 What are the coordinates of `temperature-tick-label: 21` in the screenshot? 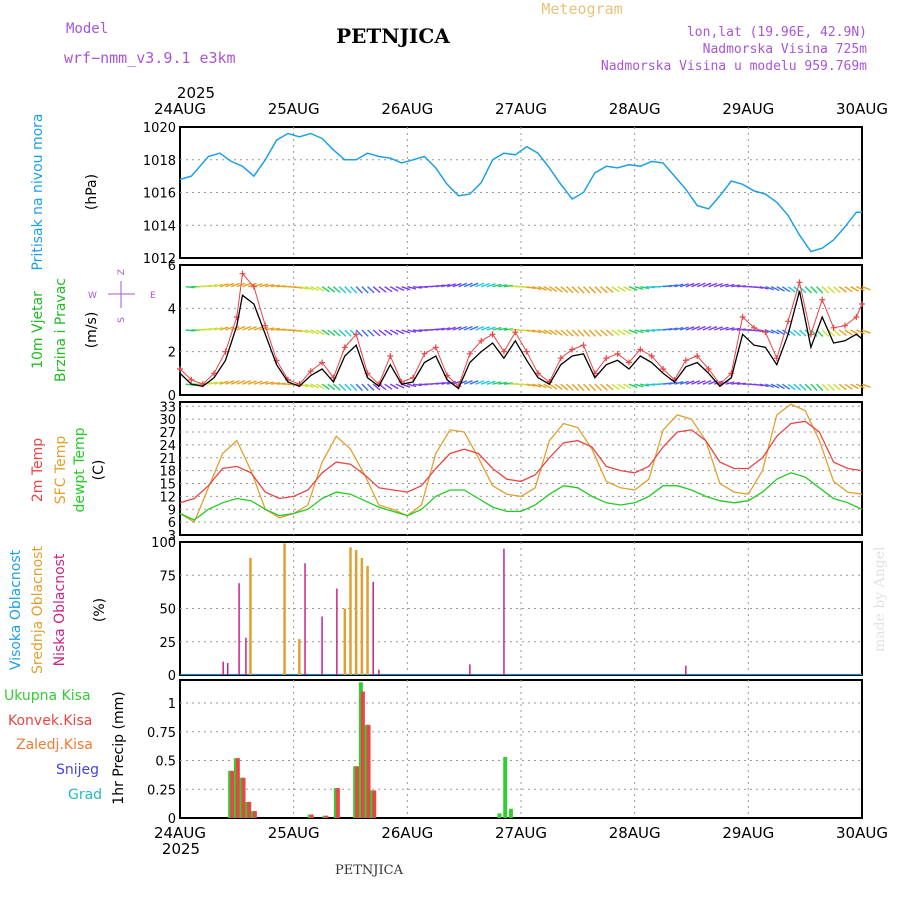 It's located at (167, 459).